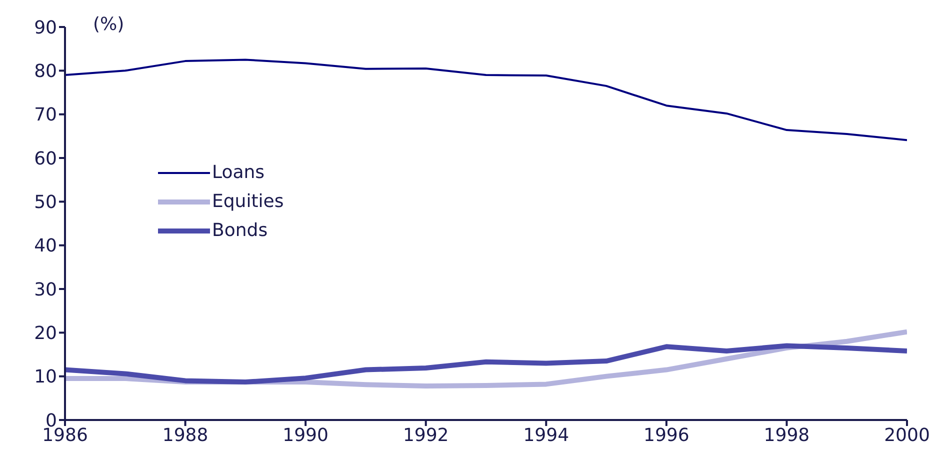 The height and width of the screenshot is (462, 943). What do you see at coordinates (546, 435) in the screenshot?
I see `x-tick-label: 1994` at bounding box center [546, 435].